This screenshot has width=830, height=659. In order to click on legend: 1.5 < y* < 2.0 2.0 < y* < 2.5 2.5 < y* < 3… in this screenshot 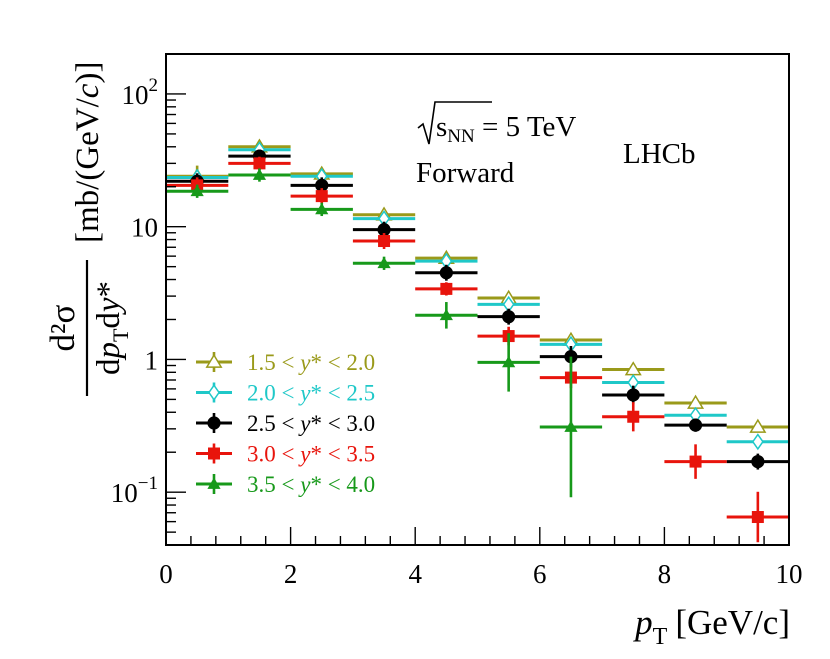, I will do `click(285, 423)`.